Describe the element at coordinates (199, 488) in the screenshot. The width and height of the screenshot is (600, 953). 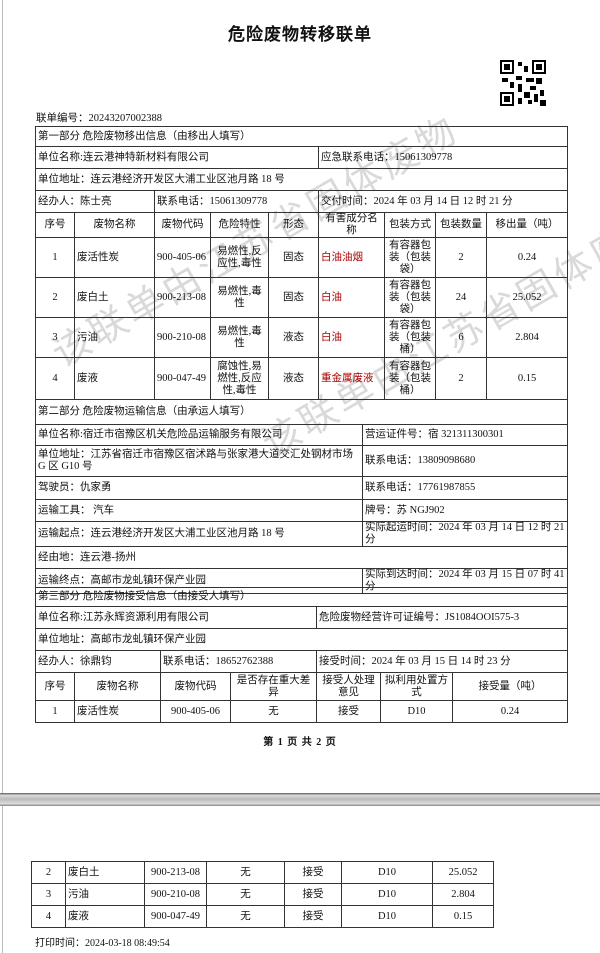
I see `driver: 驾驶员：仇家勇` at that location.